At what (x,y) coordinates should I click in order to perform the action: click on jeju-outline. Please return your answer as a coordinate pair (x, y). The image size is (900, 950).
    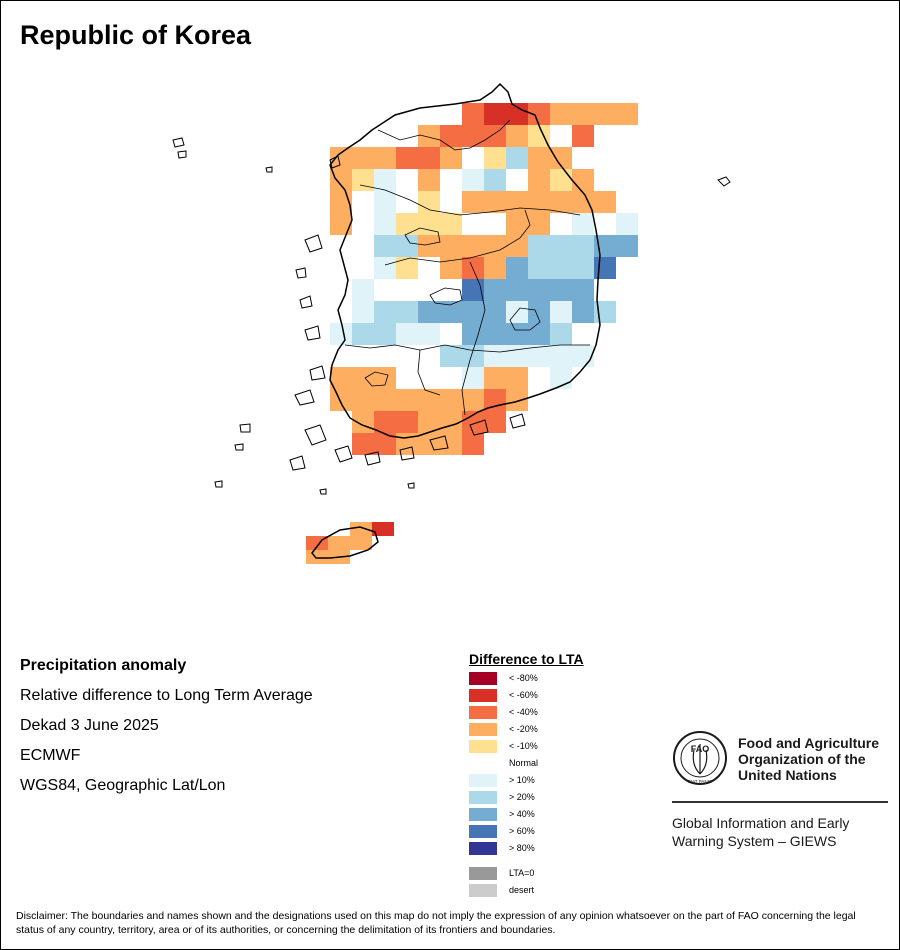
    Looking at the image, I should click on (345, 542).